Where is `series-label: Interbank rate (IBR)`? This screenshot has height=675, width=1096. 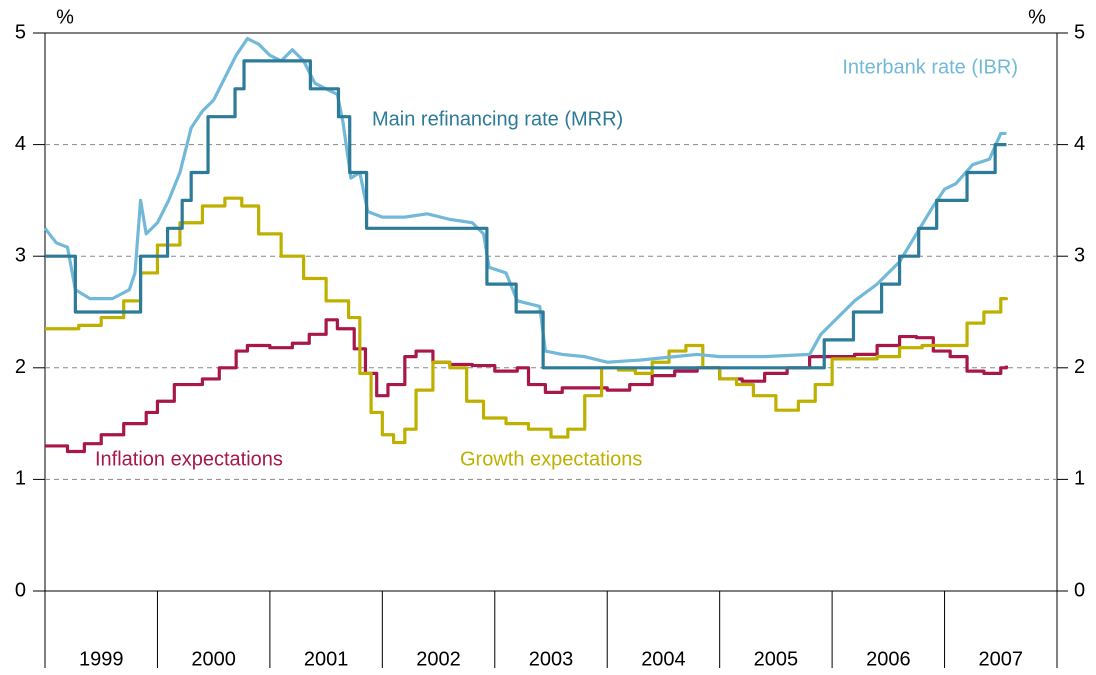
series-label: Interbank rate (IBR) is located at coordinates (930, 67).